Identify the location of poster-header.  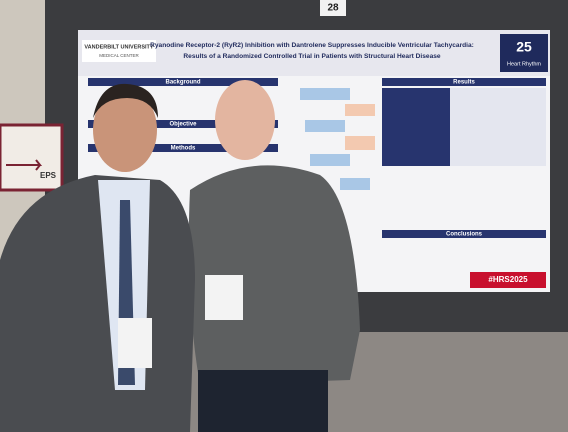
(314, 53).